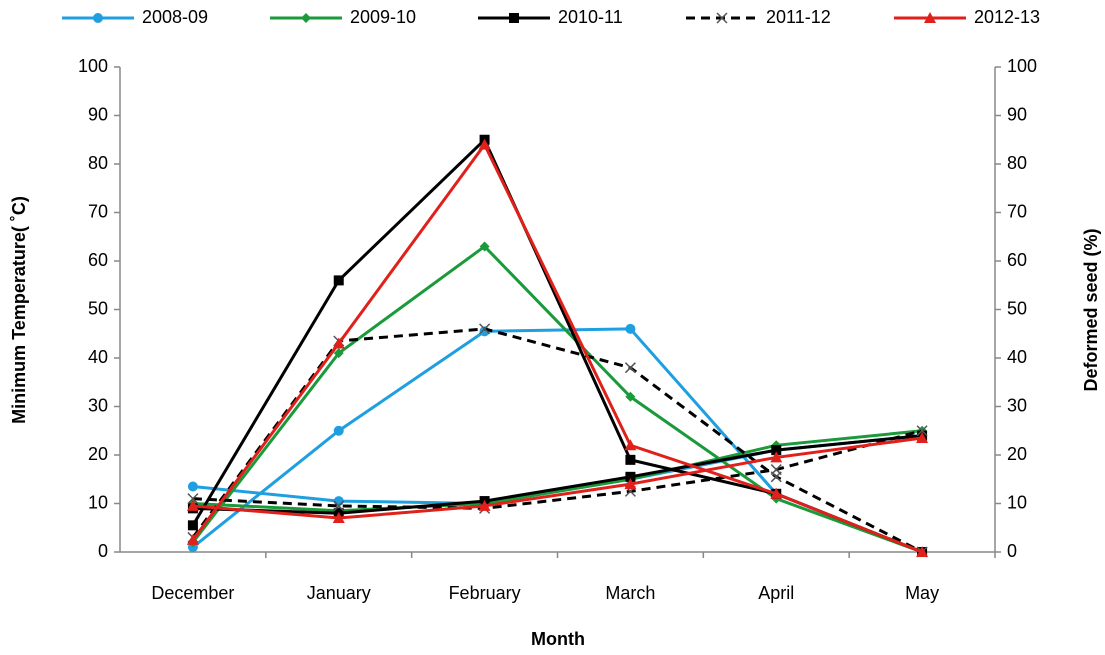 The height and width of the screenshot is (655, 1105). What do you see at coordinates (98, 405) in the screenshot?
I see `y-tick-label: 30` at bounding box center [98, 405].